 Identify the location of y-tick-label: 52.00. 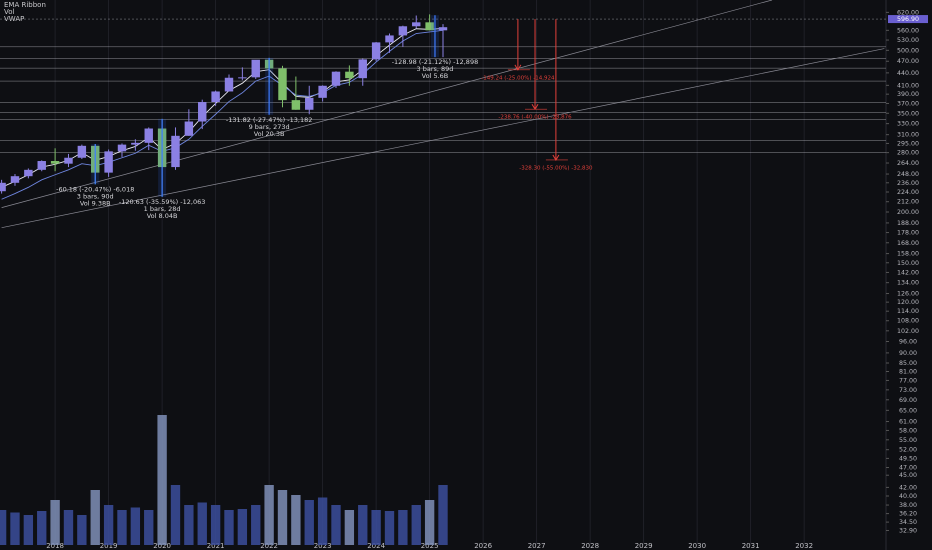
(908, 450).